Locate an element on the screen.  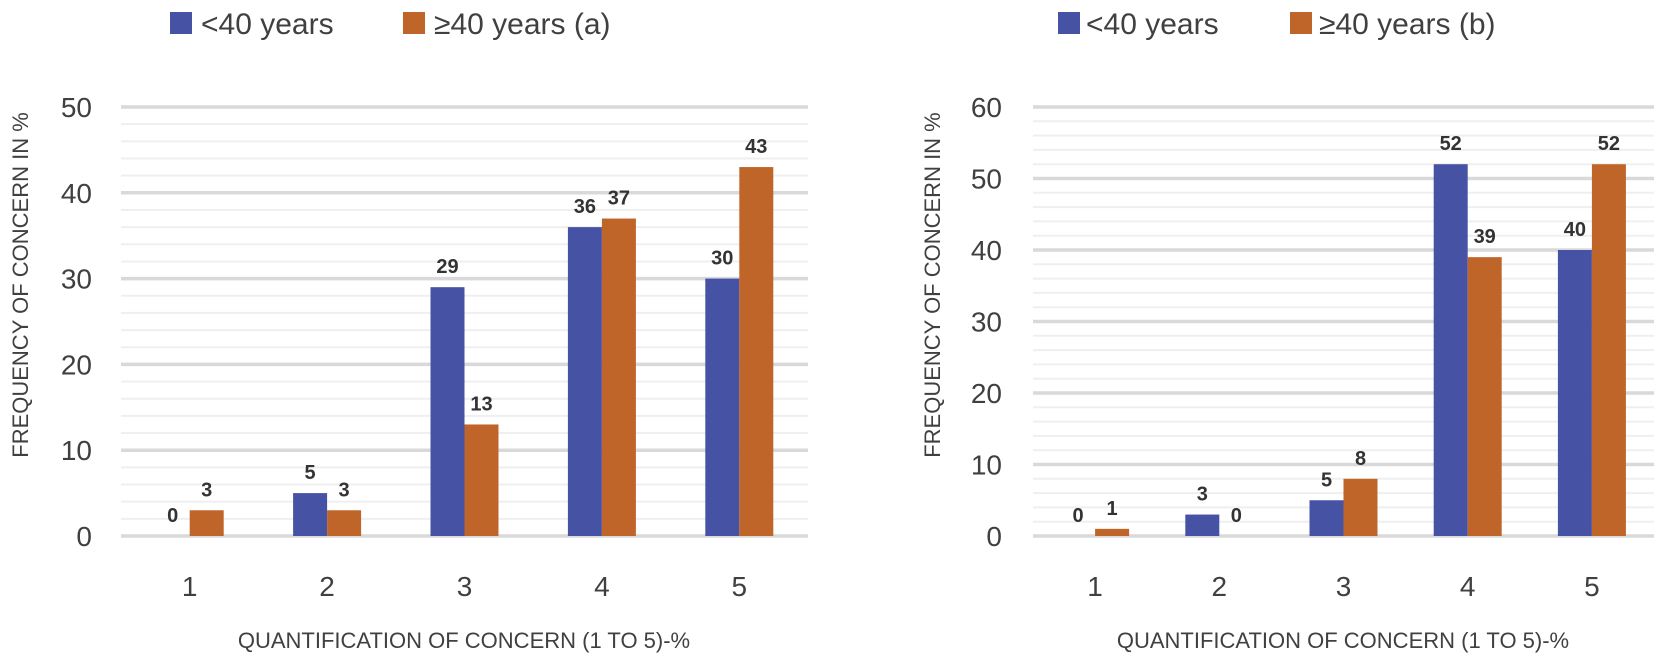
data-label: 1 is located at coordinates (1112, 509).